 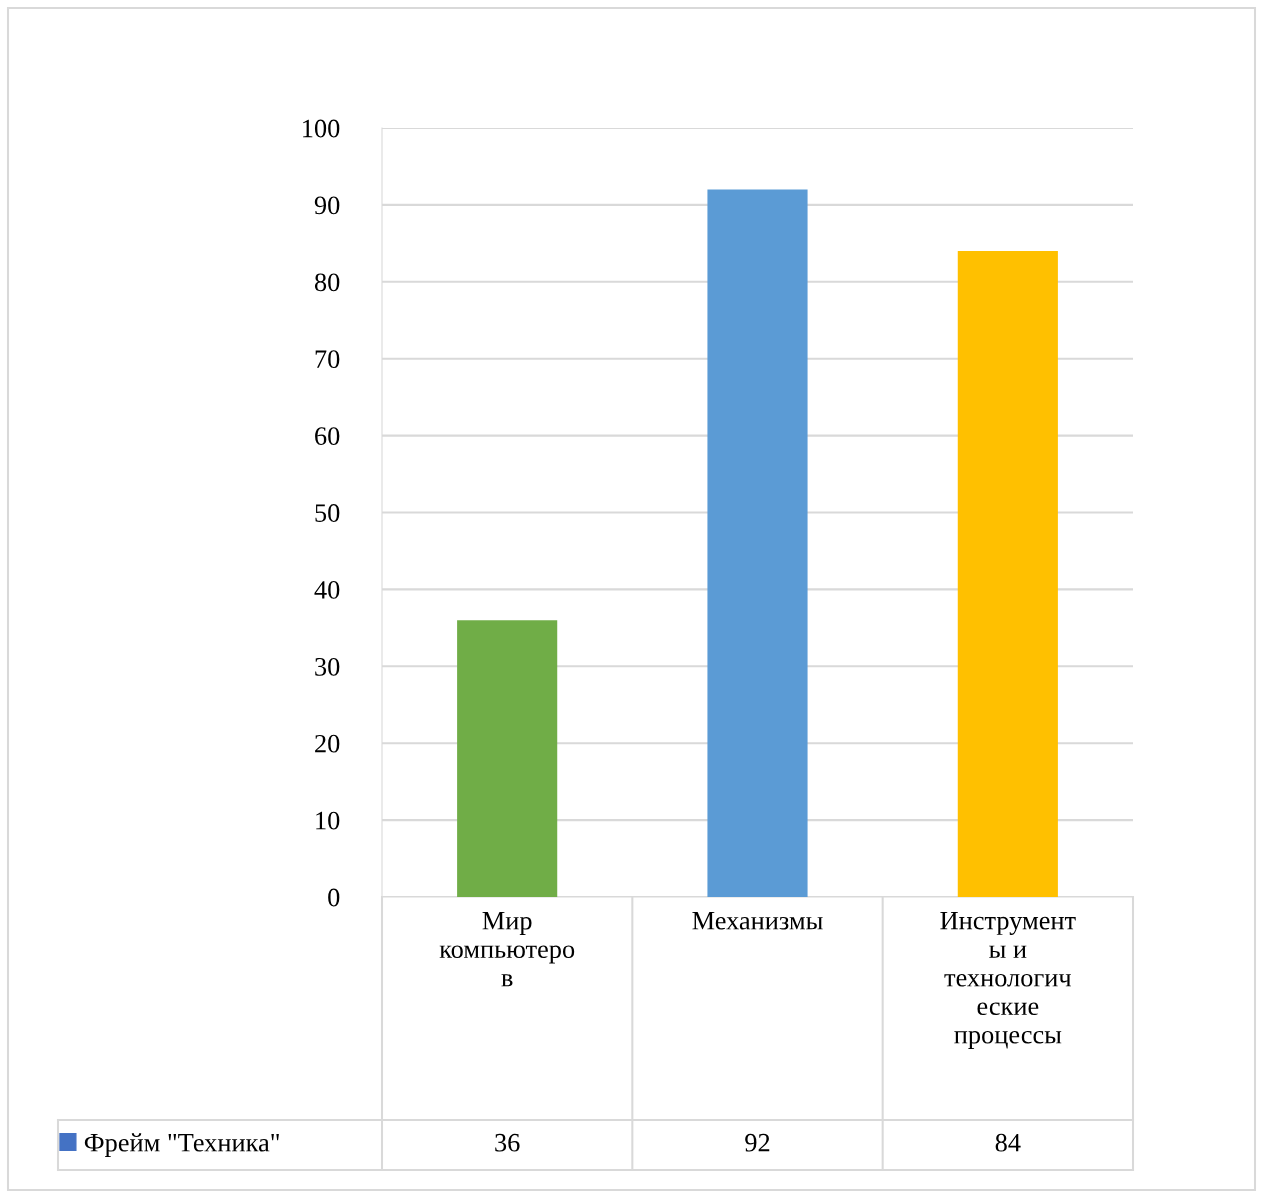 I want to click on y-tick-label: 20, so click(x=327, y=743).